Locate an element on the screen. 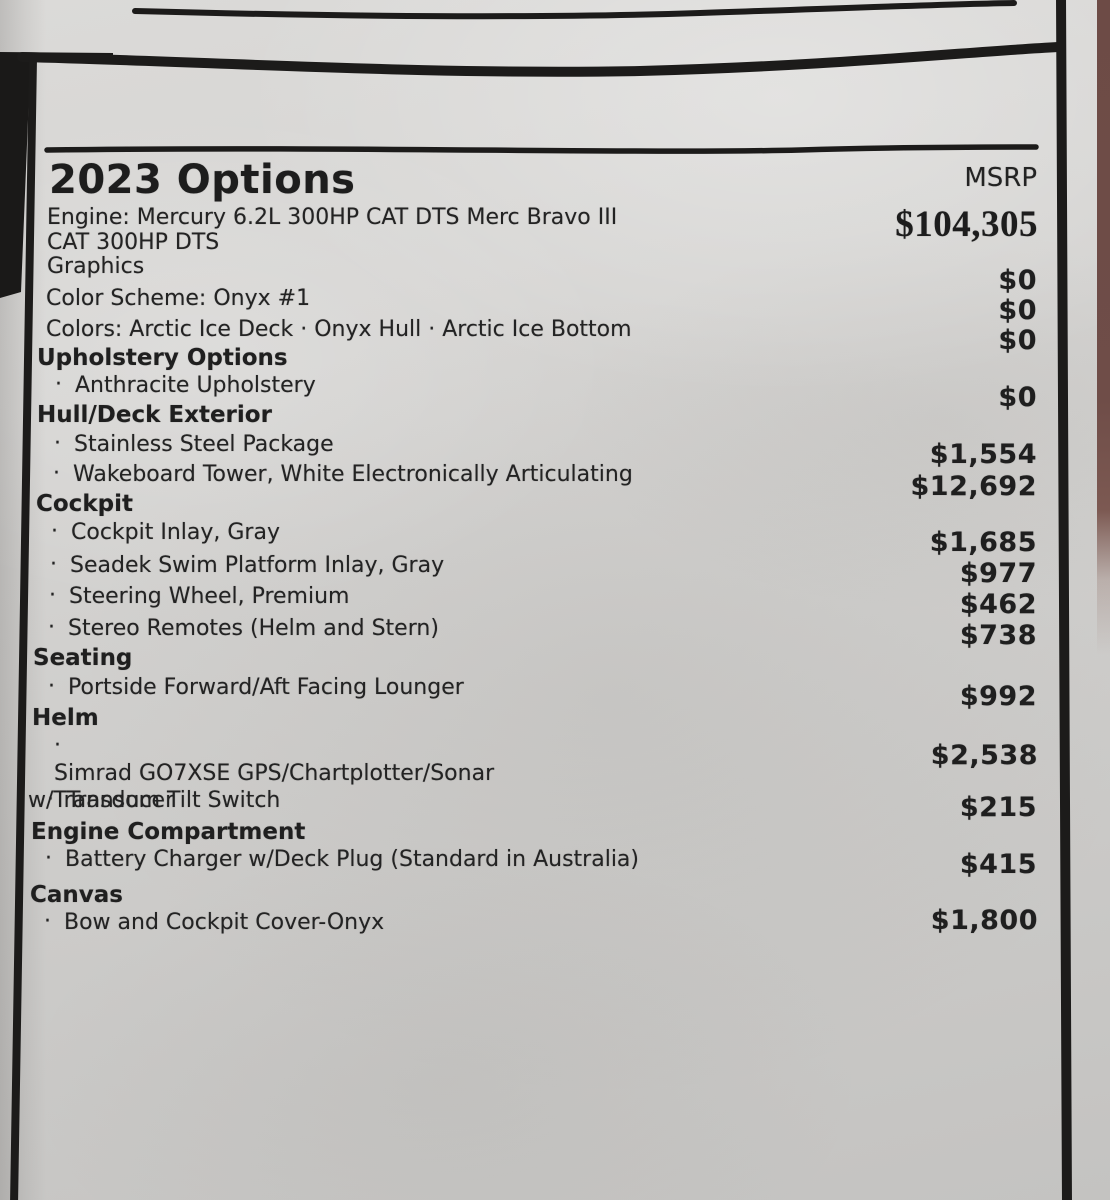  option-item: · Stereo Remotes (Helm and Stern) is located at coordinates (243, 628).